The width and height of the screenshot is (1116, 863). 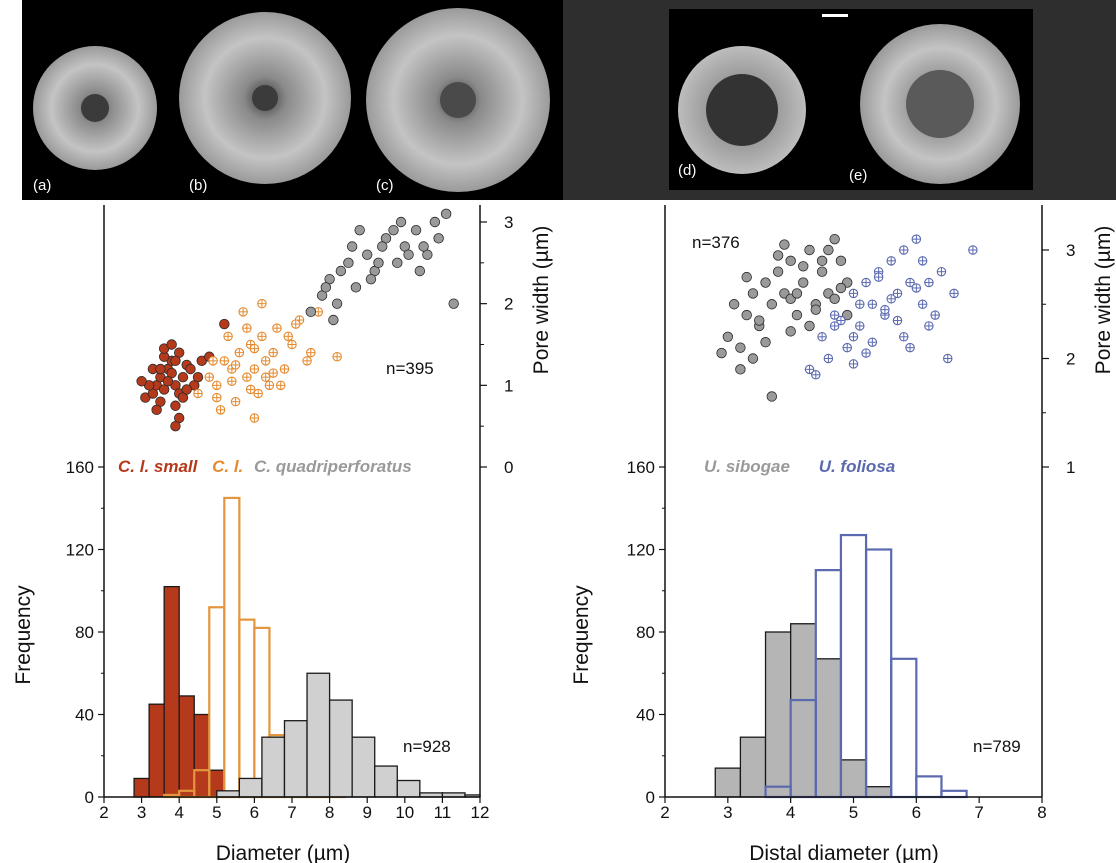 I want to click on y2-tick-label: 3, so click(x=508, y=222).